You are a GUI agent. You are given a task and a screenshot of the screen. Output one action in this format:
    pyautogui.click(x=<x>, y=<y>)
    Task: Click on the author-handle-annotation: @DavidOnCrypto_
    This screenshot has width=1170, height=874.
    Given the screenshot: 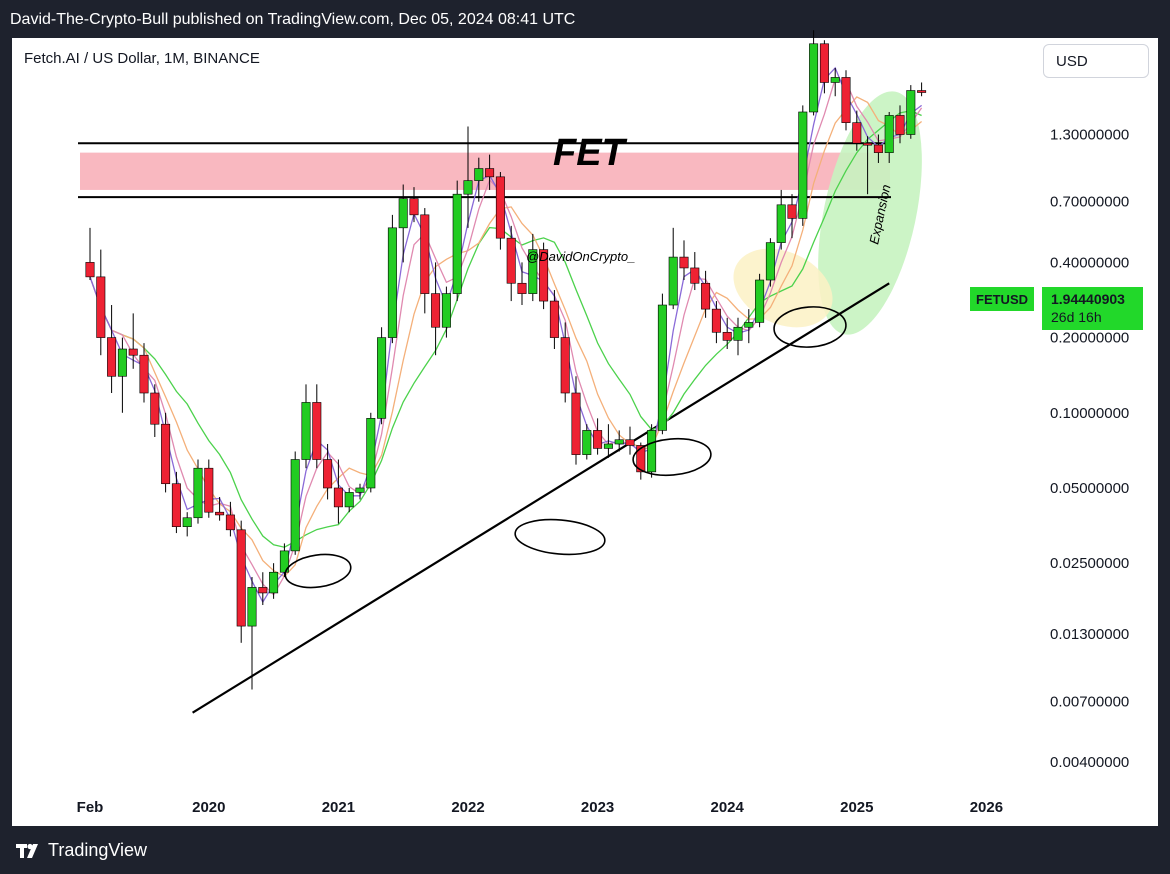 What is the action you would take?
    pyautogui.click(x=580, y=256)
    